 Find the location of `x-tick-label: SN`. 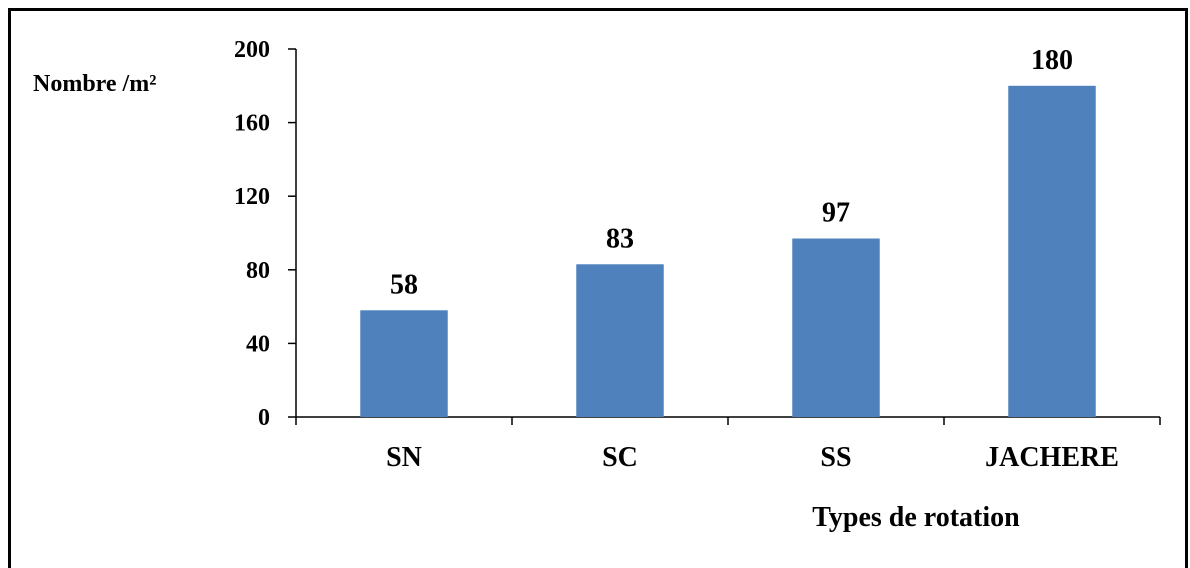

x-tick-label: SN is located at coordinates (404, 457).